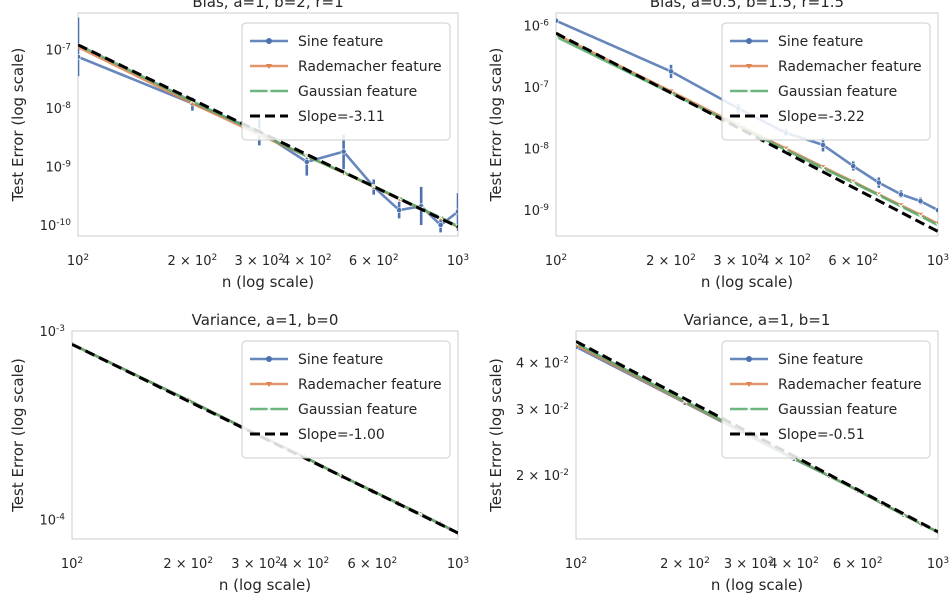  I want to click on y-tick-label: 10⁻⁴, so click(52, 521).